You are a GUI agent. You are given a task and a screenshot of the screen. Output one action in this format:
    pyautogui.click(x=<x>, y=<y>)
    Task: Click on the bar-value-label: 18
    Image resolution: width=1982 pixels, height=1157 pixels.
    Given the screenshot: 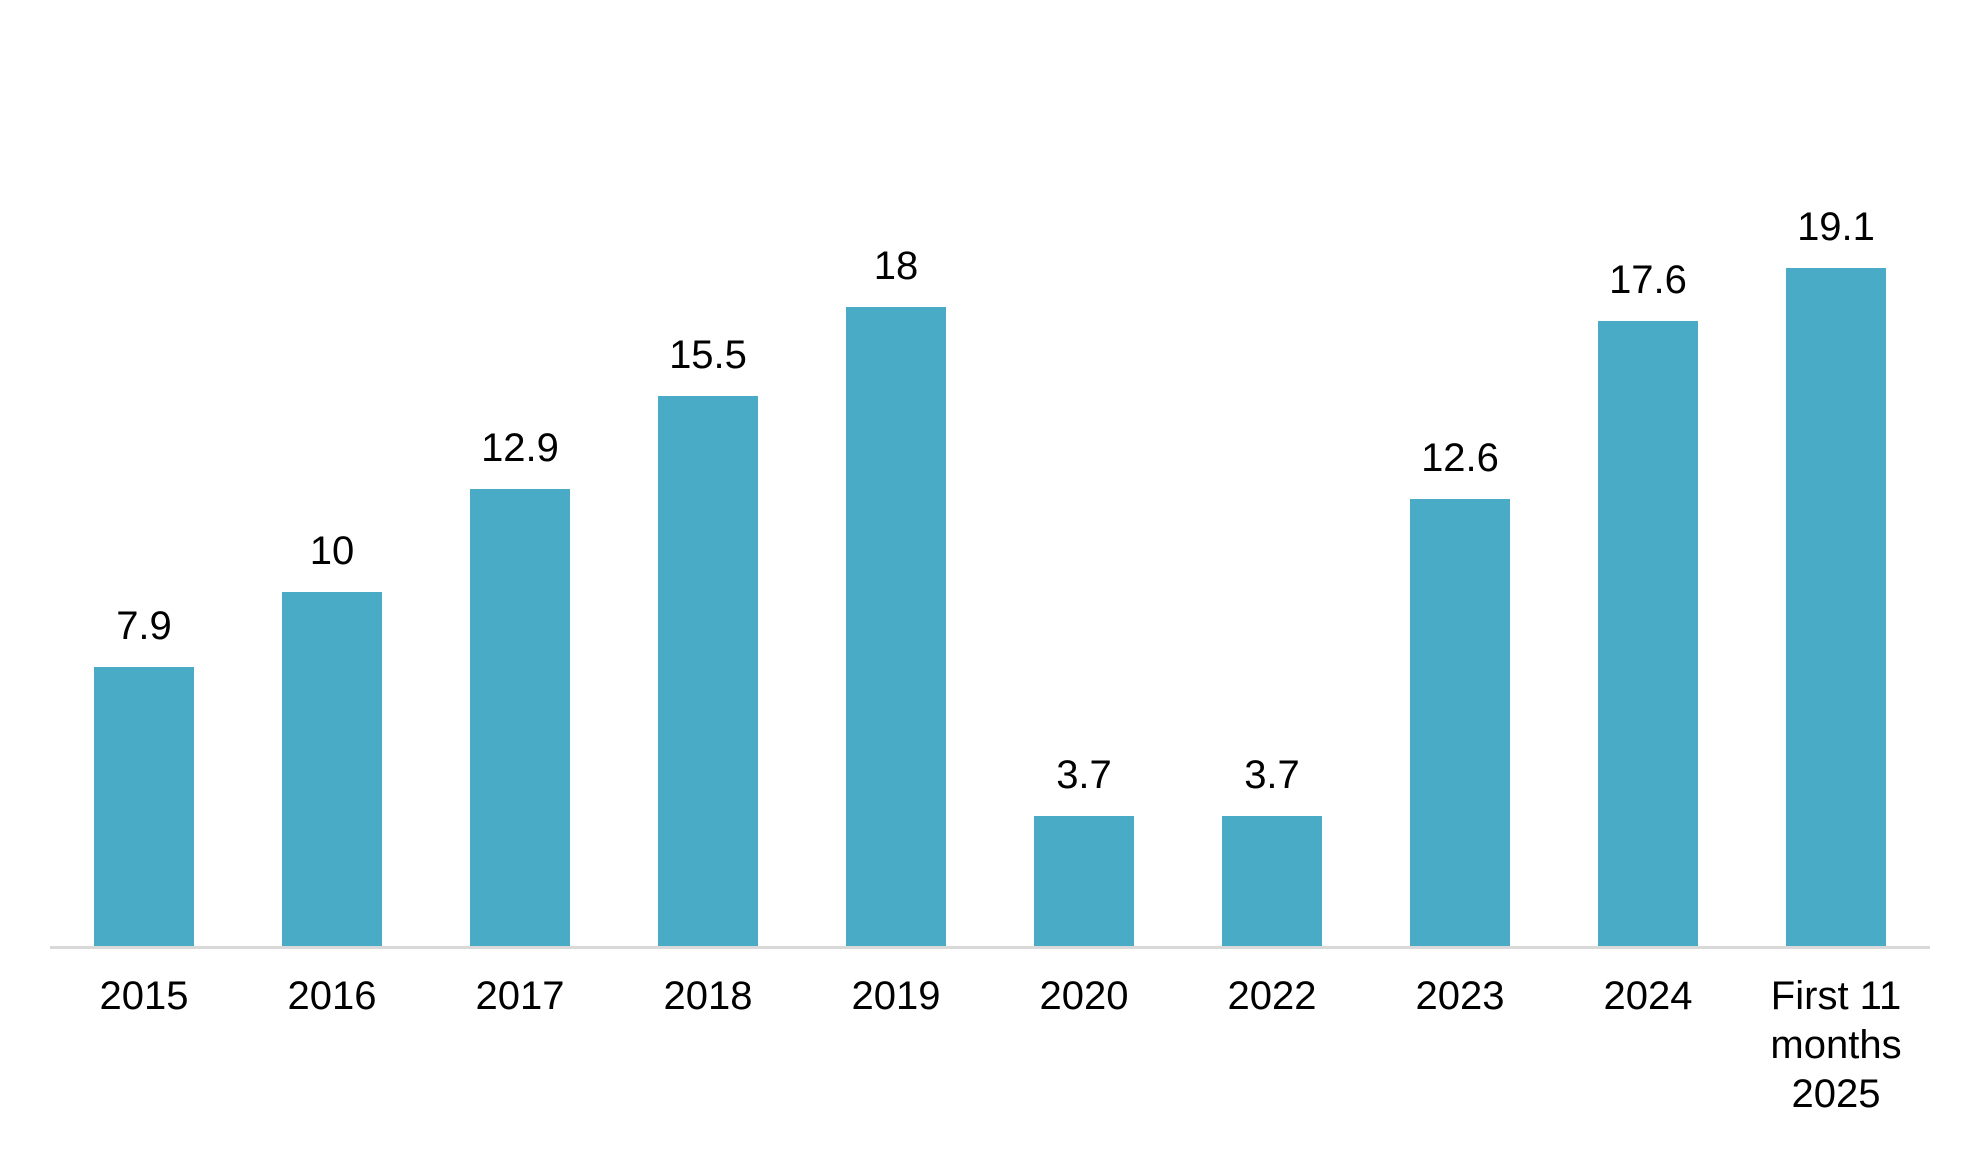 What is the action you would take?
    pyautogui.click(x=896, y=266)
    